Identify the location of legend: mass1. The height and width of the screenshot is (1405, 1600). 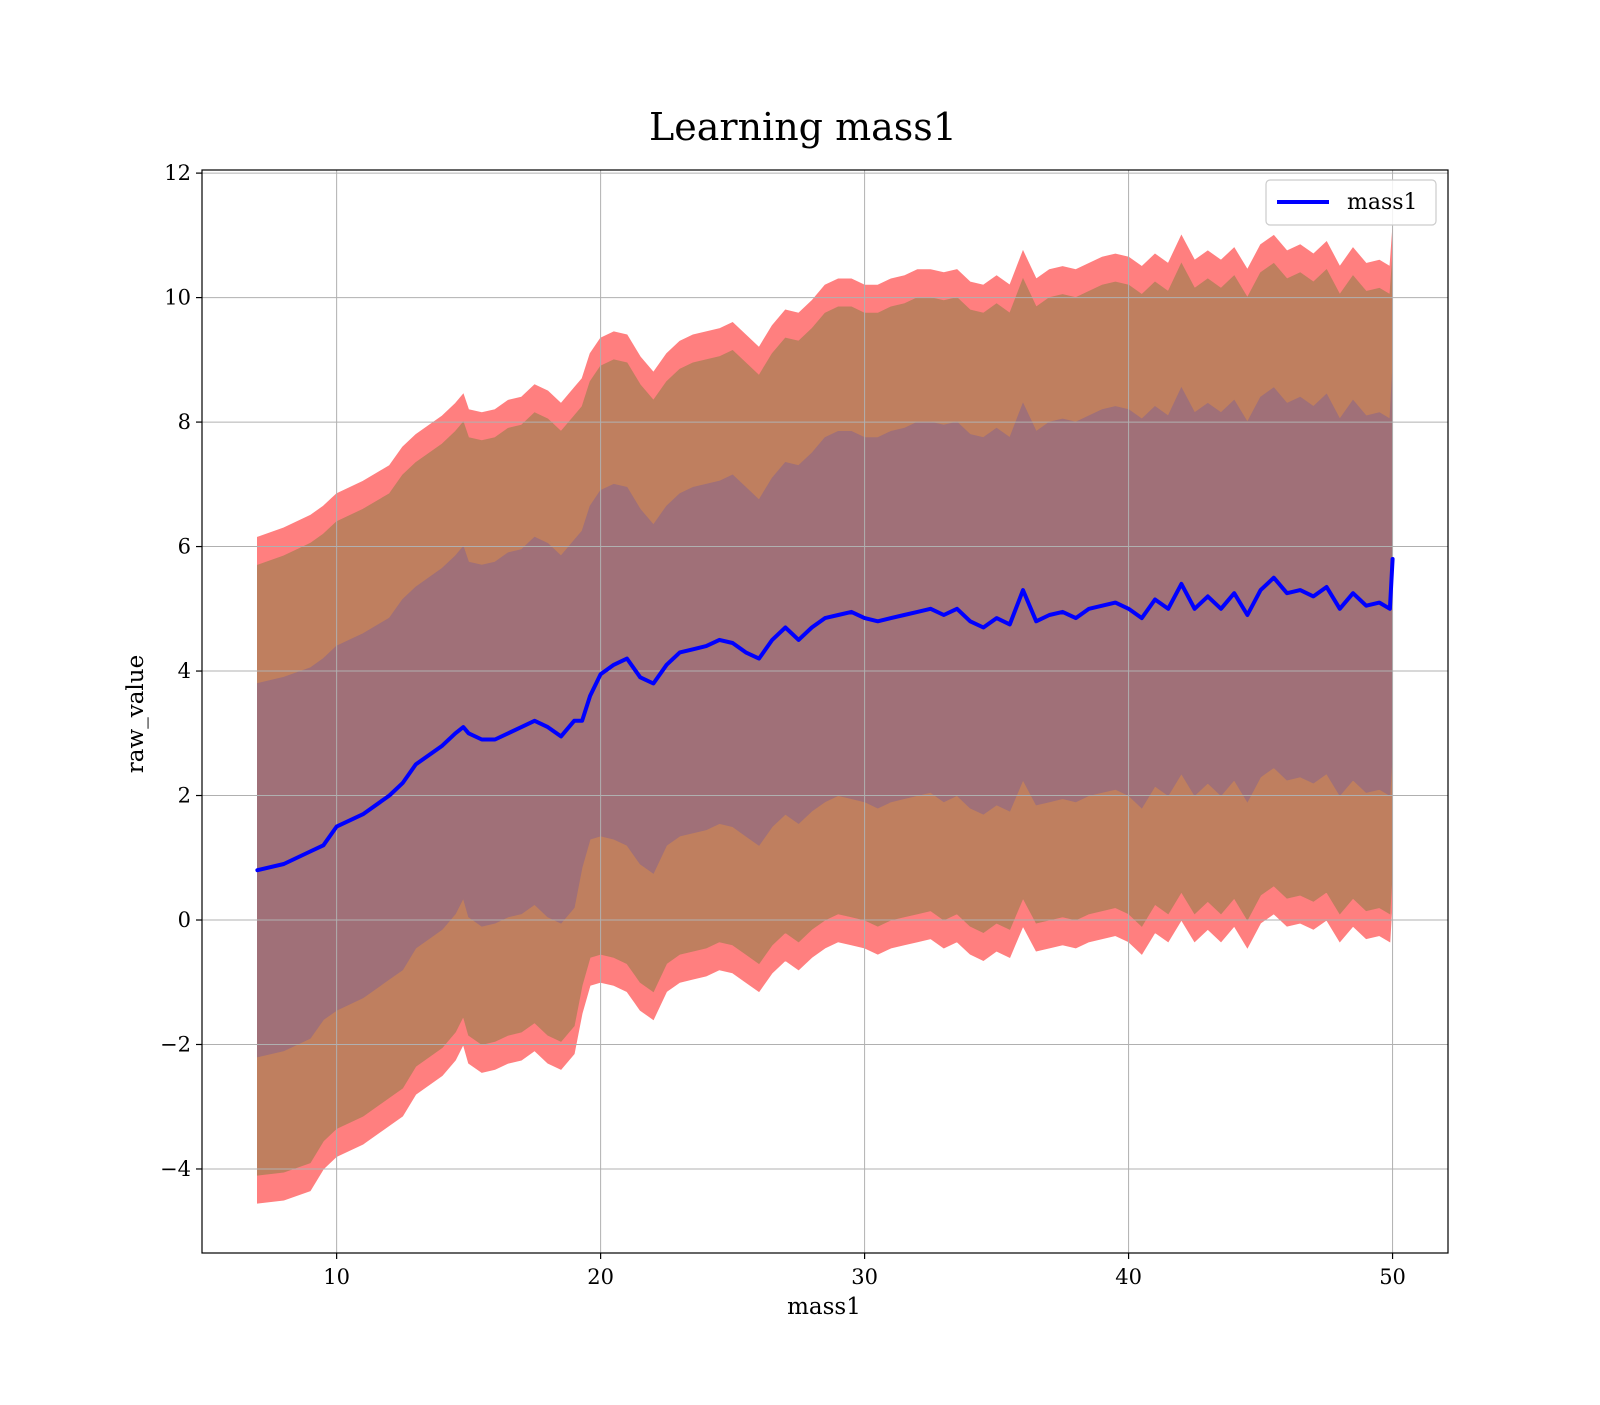
(1351, 202).